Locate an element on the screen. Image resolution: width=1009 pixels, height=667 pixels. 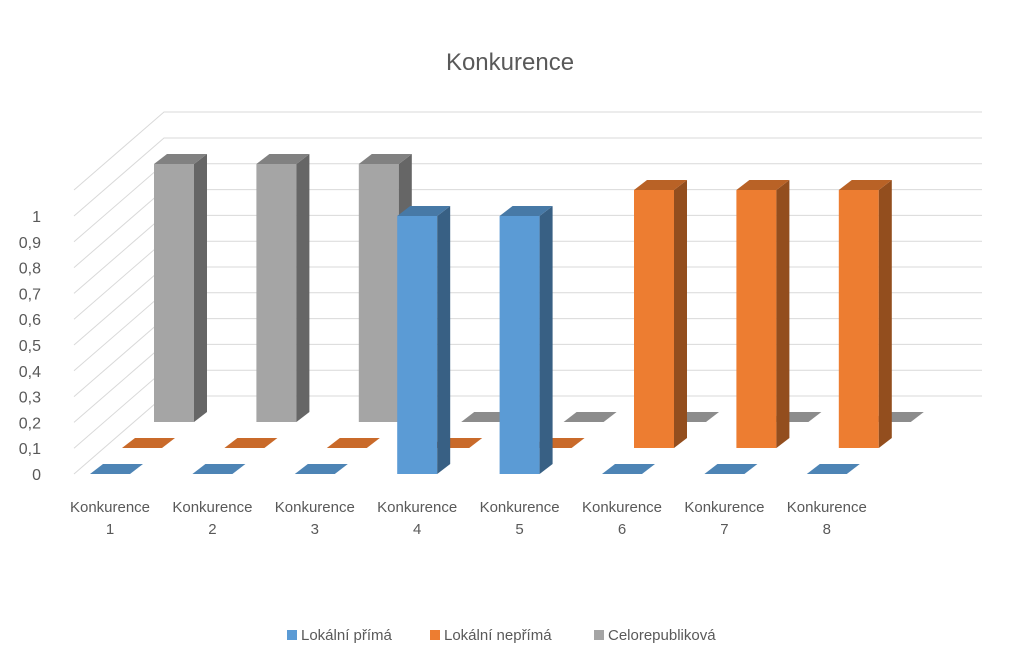
legend-item: Lokální nepřímá is located at coordinates (491, 635).